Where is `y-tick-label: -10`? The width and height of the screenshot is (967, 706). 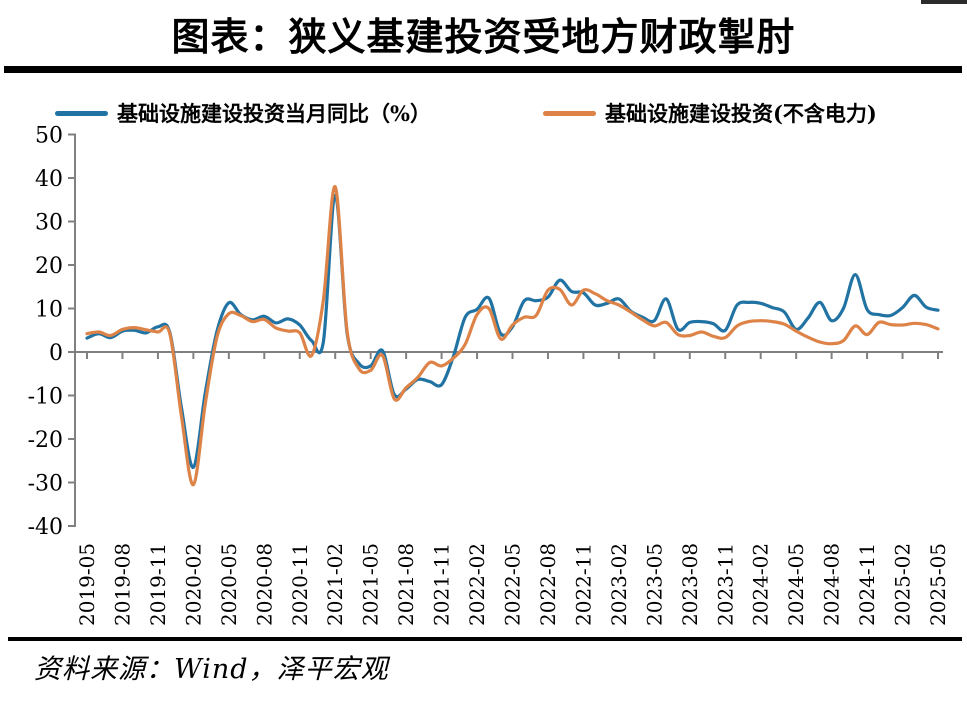
y-tick-label: -10 is located at coordinates (45, 397).